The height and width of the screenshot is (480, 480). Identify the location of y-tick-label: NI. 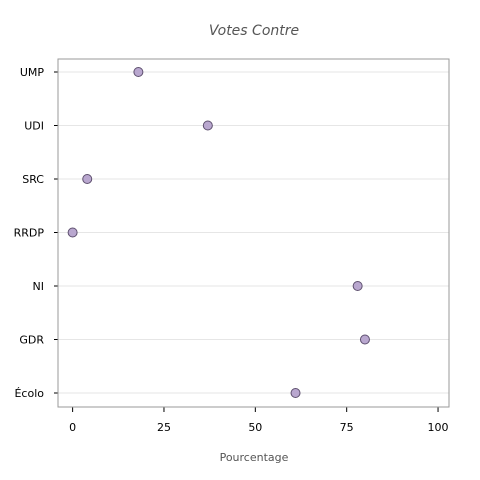
(38, 286).